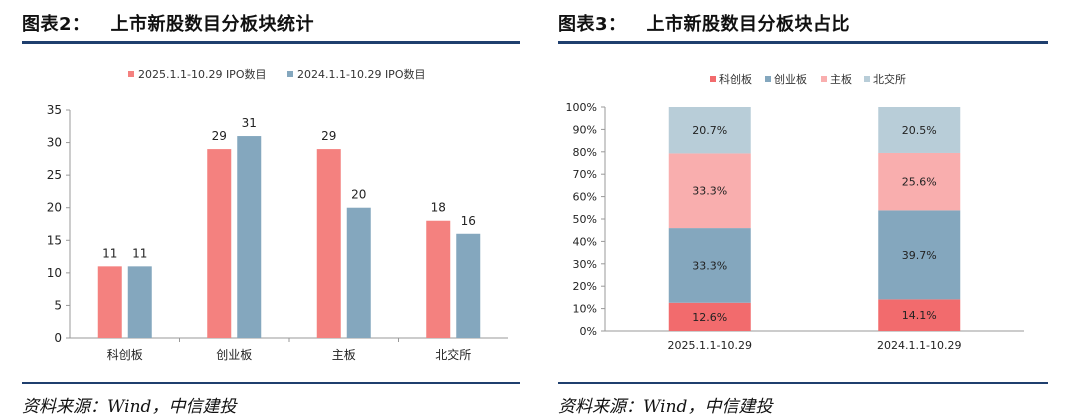 The width and height of the screenshot is (1080, 420). What do you see at coordinates (54, 273) in the screenshot?
I see `y-tick-label: 10` at bounding box center [54, 273].